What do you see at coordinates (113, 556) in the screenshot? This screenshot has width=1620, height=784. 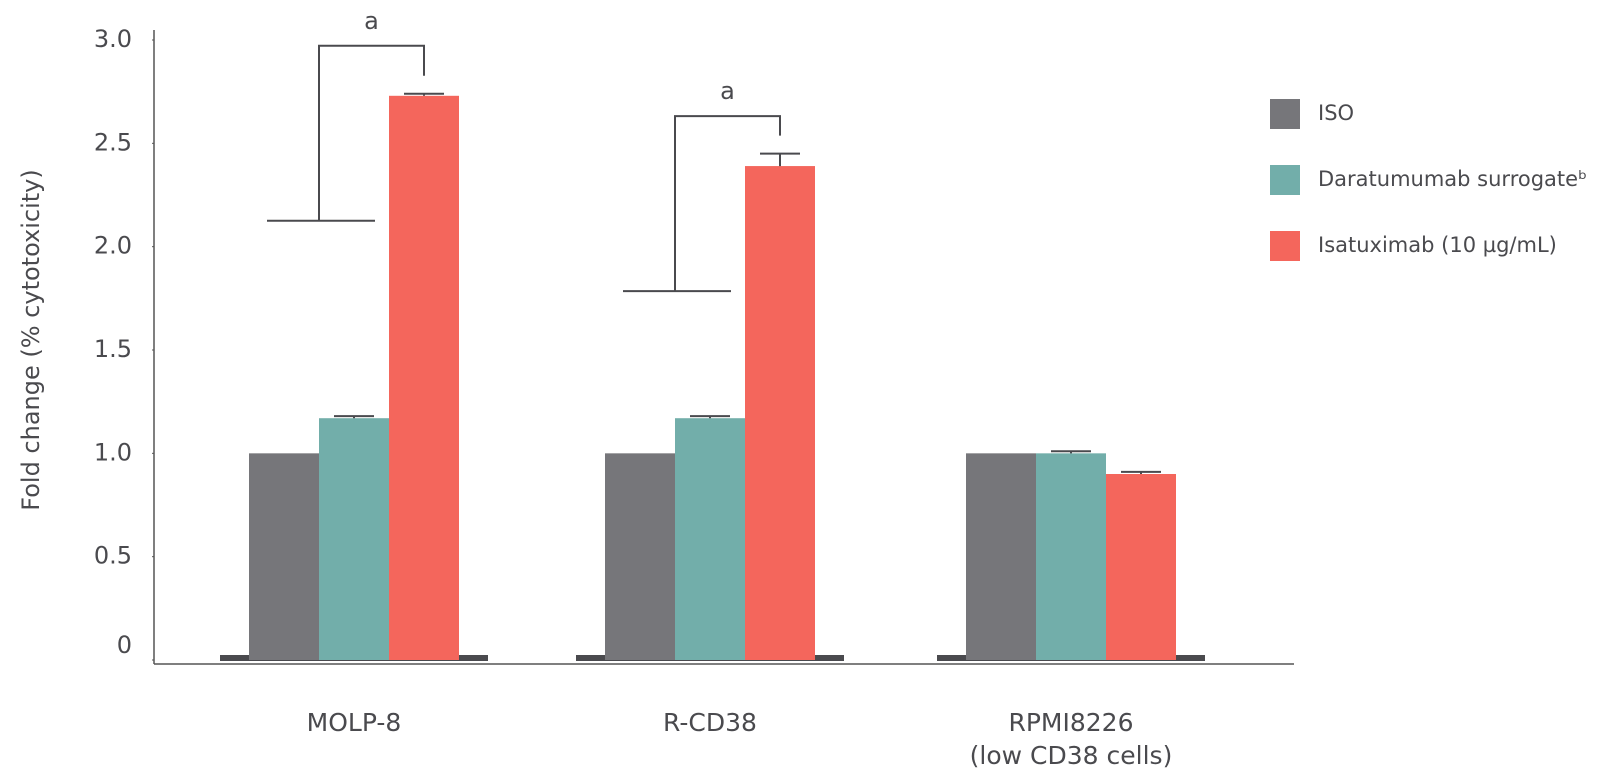 I see `y-tick-label: 0.5` at bounding box center [113, 556].